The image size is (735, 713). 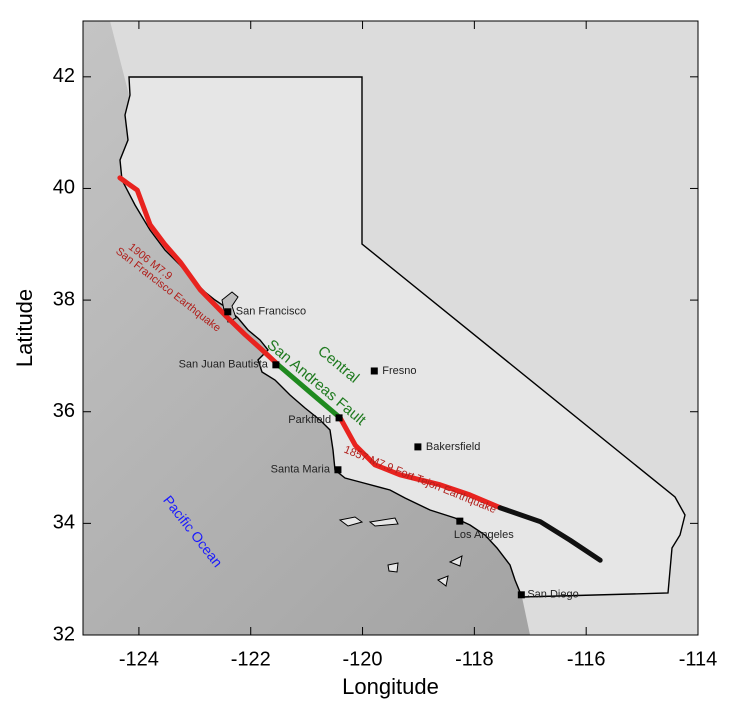 I want to click on city-label: Bakersfield, so click(x=453, y=447).